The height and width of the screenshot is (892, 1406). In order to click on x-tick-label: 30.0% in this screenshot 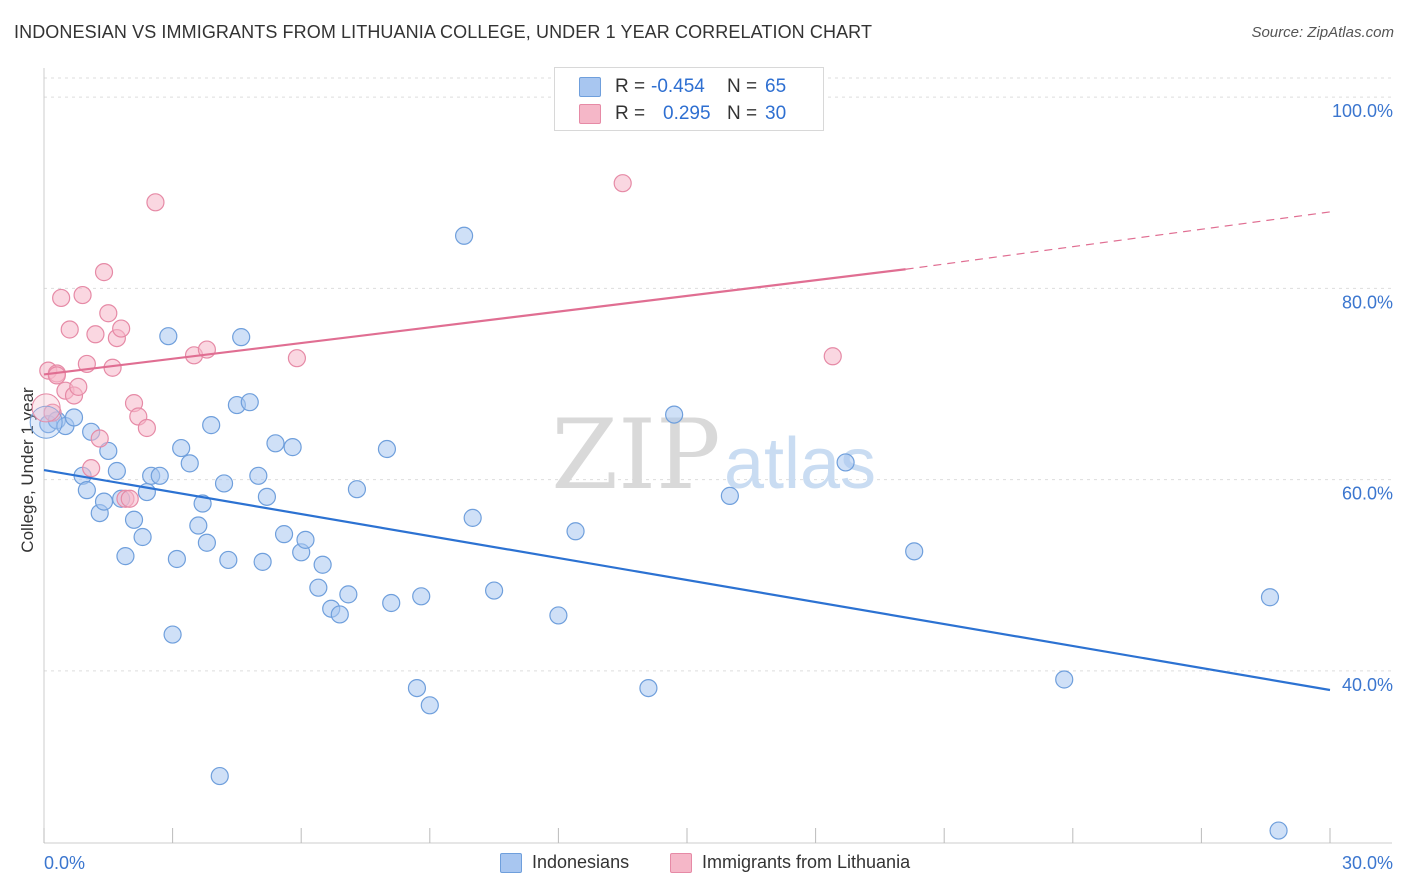, I will do `click(1367, 863)`.